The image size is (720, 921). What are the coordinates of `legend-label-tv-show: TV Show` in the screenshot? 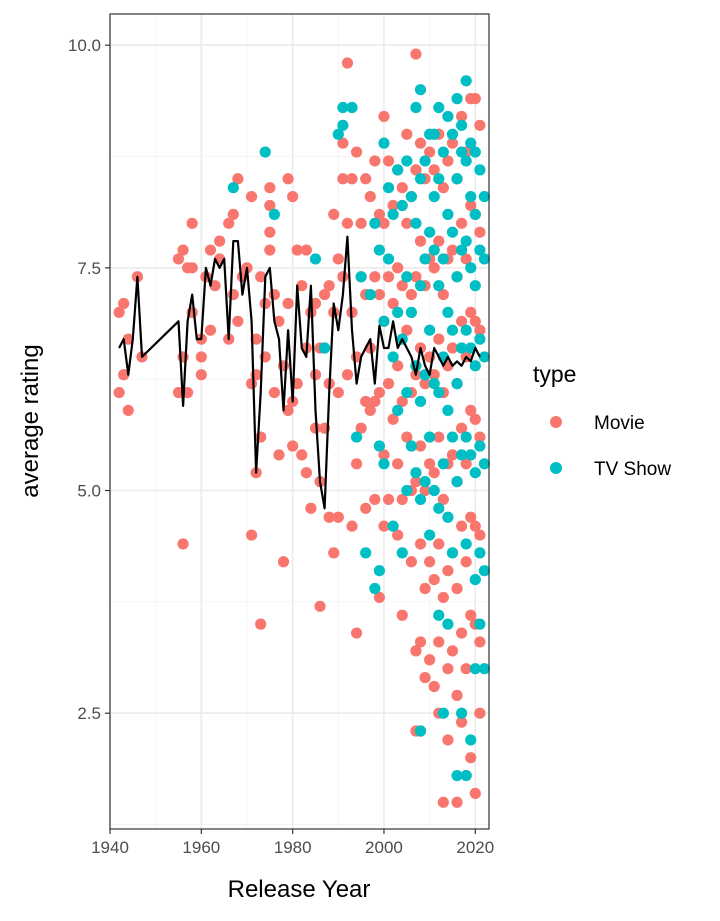 It's located at (632, 469).